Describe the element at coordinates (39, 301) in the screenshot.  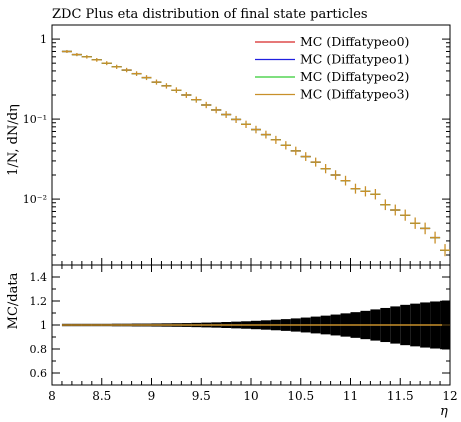
I see `y-tick-label-ratio: 1.2` at that location.